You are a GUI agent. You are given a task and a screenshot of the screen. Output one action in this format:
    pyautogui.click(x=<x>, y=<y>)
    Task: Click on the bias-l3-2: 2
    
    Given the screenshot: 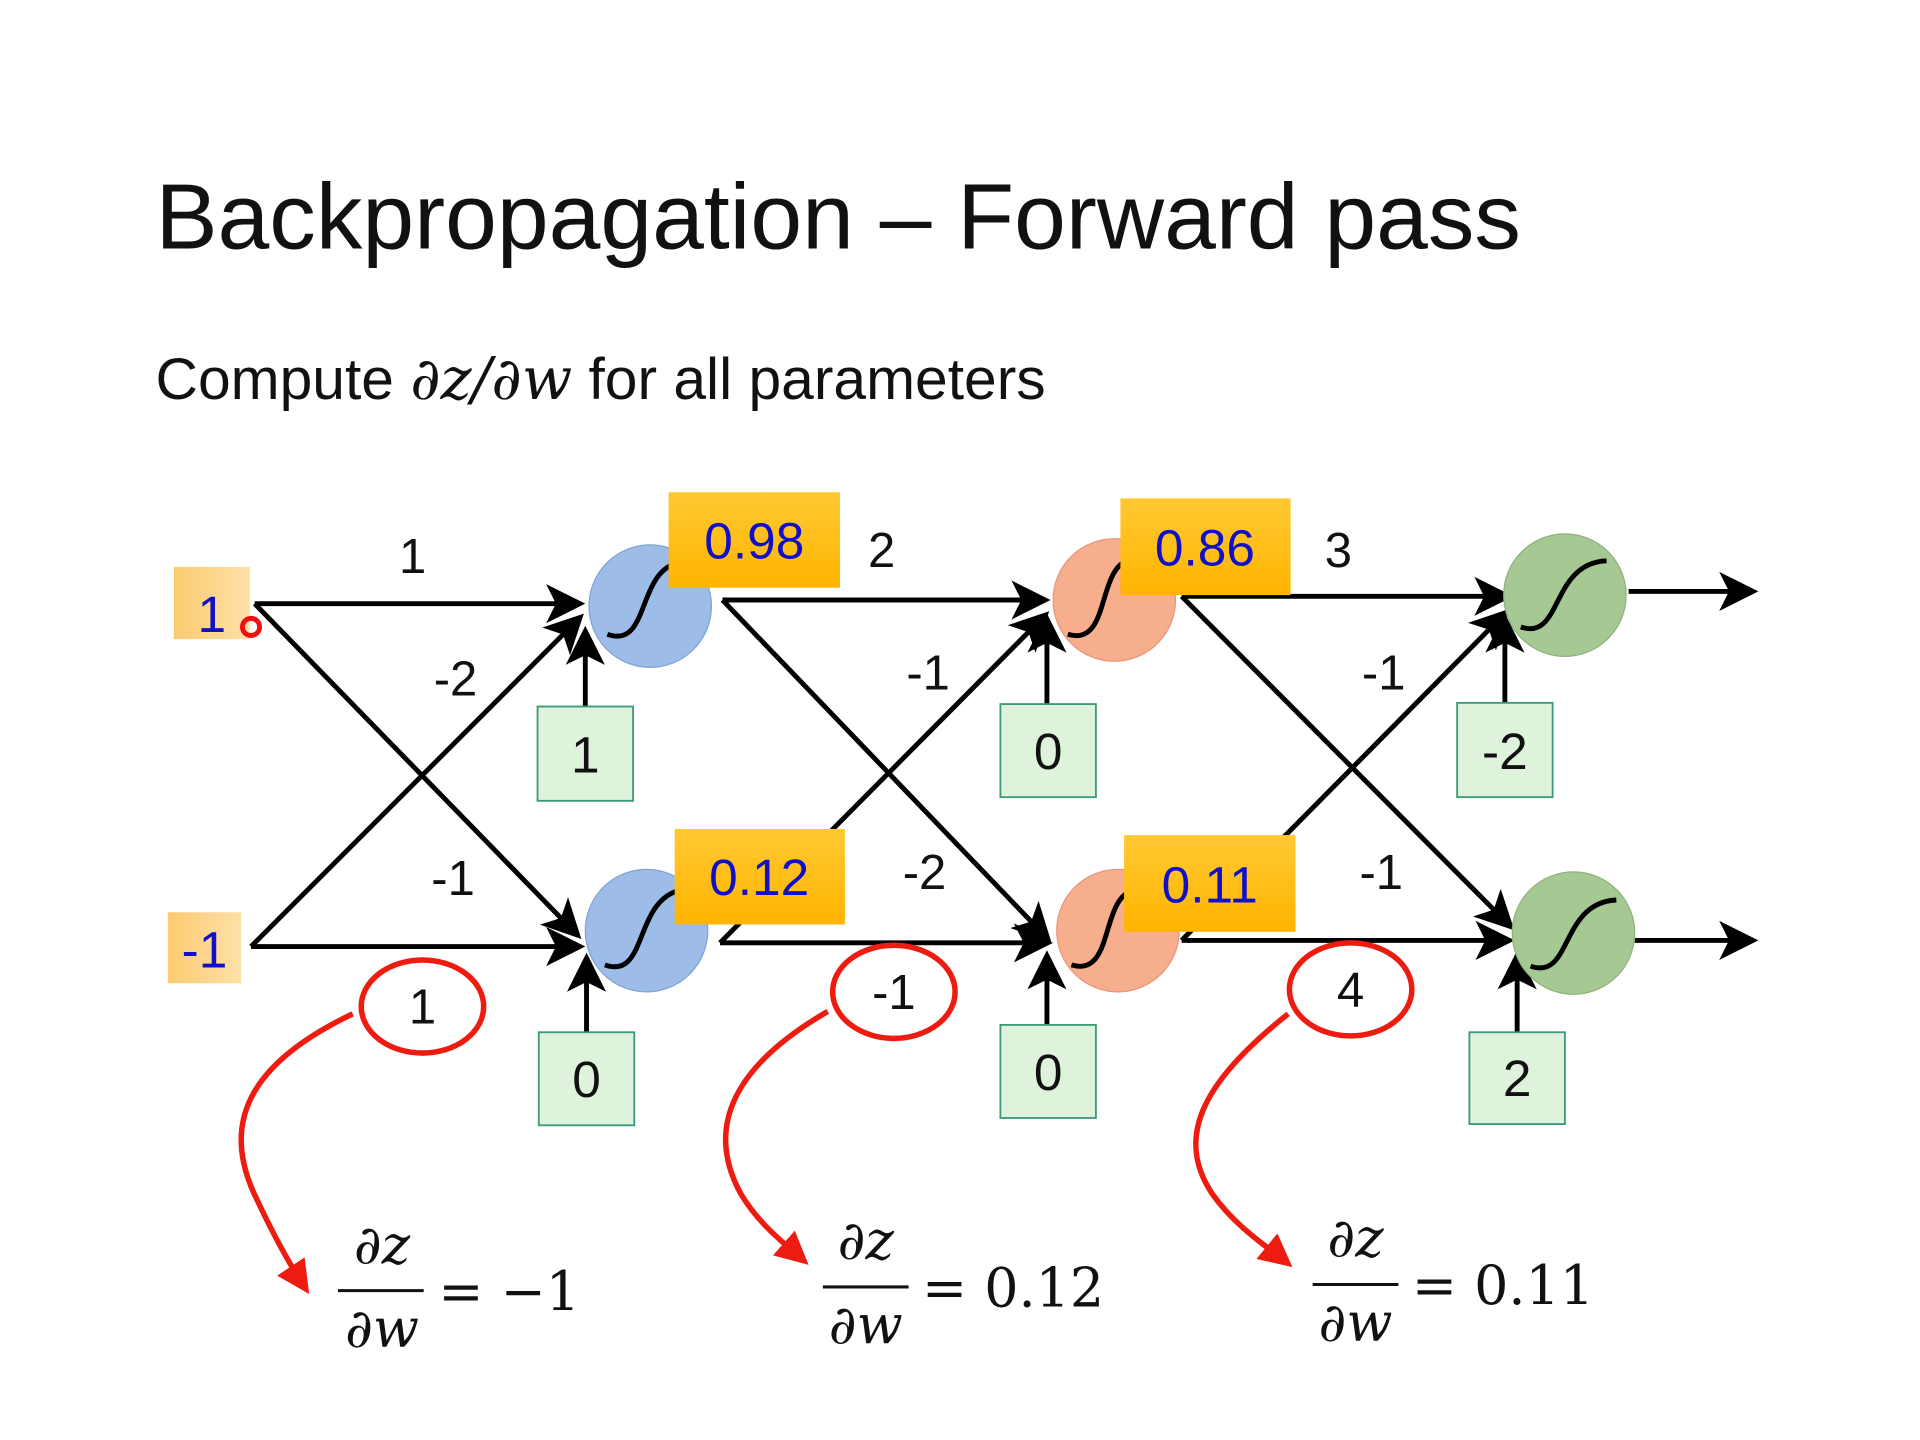 What is the action you would take?
    pyautogui.click(x=1517, y=1078)
    